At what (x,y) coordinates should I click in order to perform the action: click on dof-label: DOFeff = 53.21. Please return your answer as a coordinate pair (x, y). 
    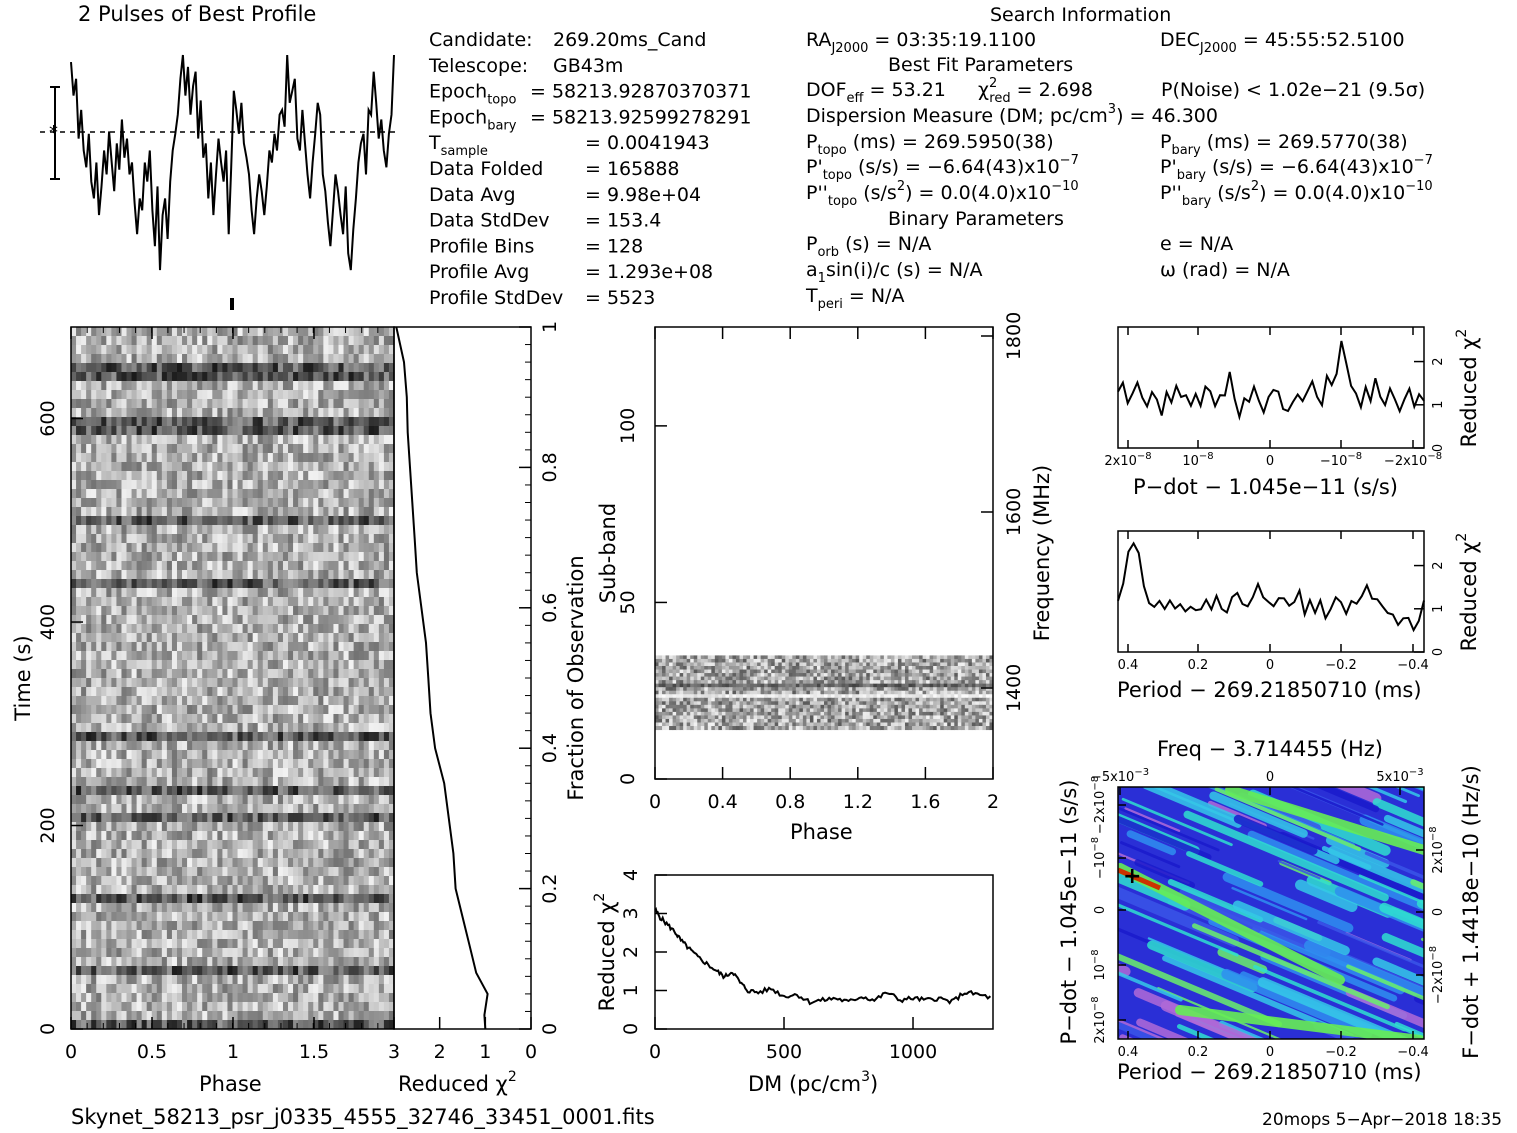
    Looking at the image, I should click on (876, 92).